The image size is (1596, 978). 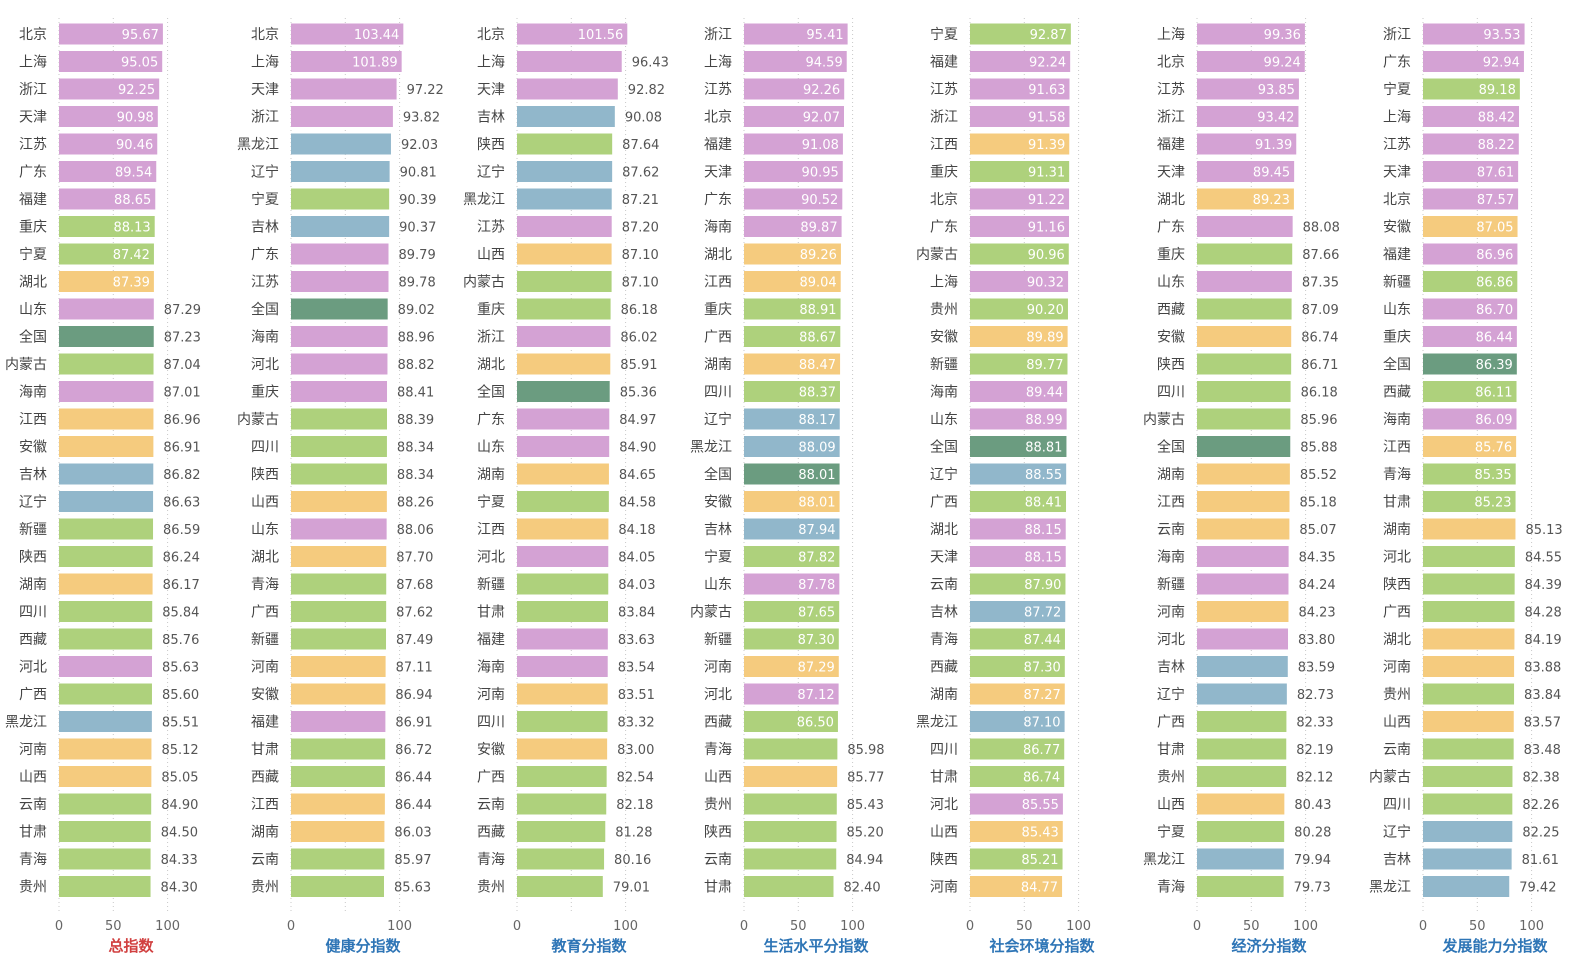 What do you see at coordinates (421, 118) in the screenshot?
I see `data-label: 93.82` at bounding box center [421, 118].